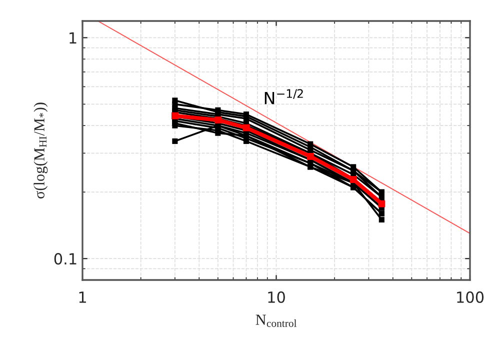 The width and height of the screenshot is (500, 350). Describe the element at coordinates (276, 320) in the screenshot. I see `x-axis-title: N$_{control}$` at that location.